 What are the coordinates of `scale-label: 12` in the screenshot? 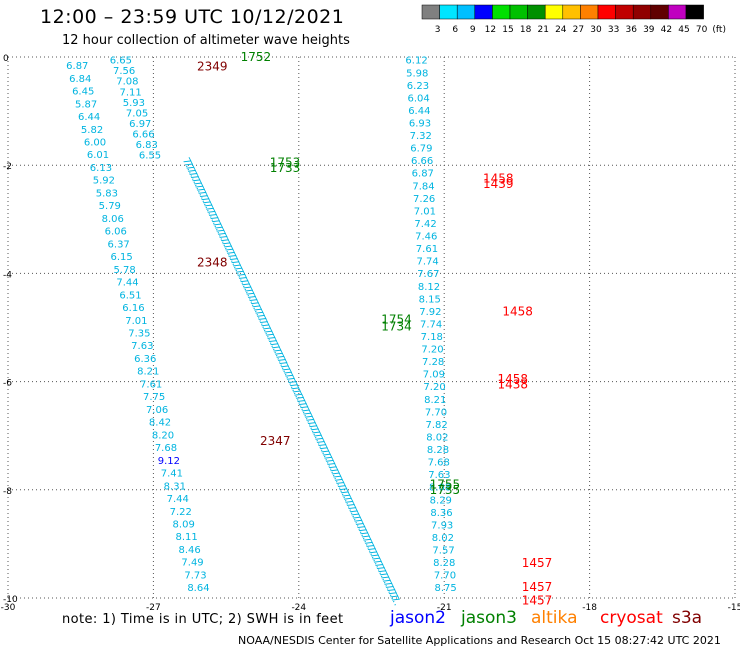 It's located at (490, 30).